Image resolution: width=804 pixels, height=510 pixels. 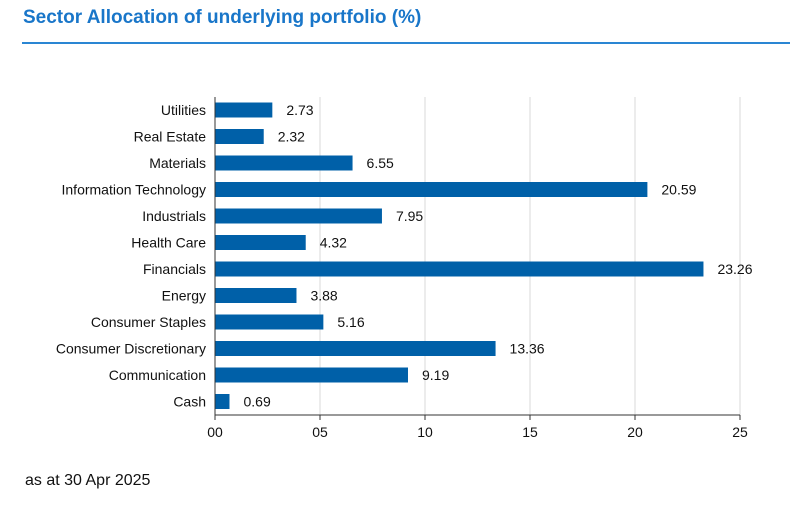 I want to click on category-label: Cash, so click(x=189, y=402).